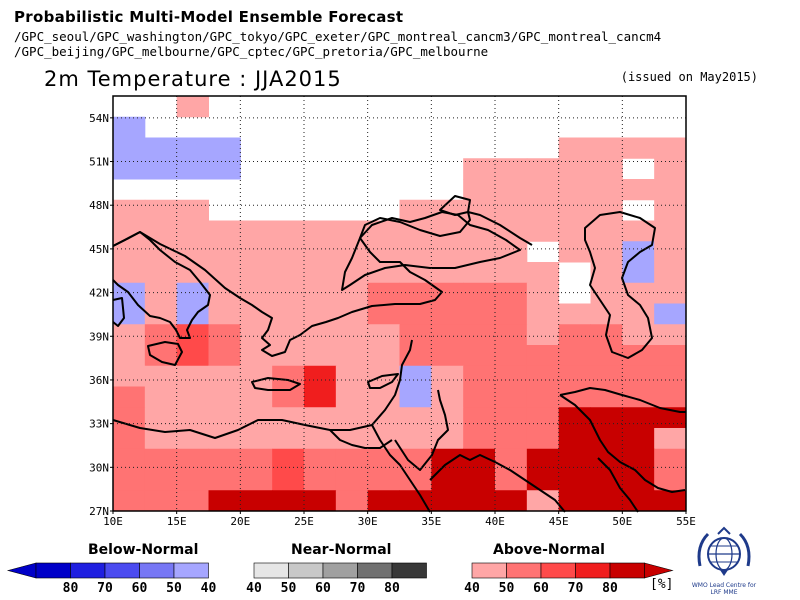 This screenshot has width=800, height=600. I want to click on legend-tick: 80, so click(392, 588).